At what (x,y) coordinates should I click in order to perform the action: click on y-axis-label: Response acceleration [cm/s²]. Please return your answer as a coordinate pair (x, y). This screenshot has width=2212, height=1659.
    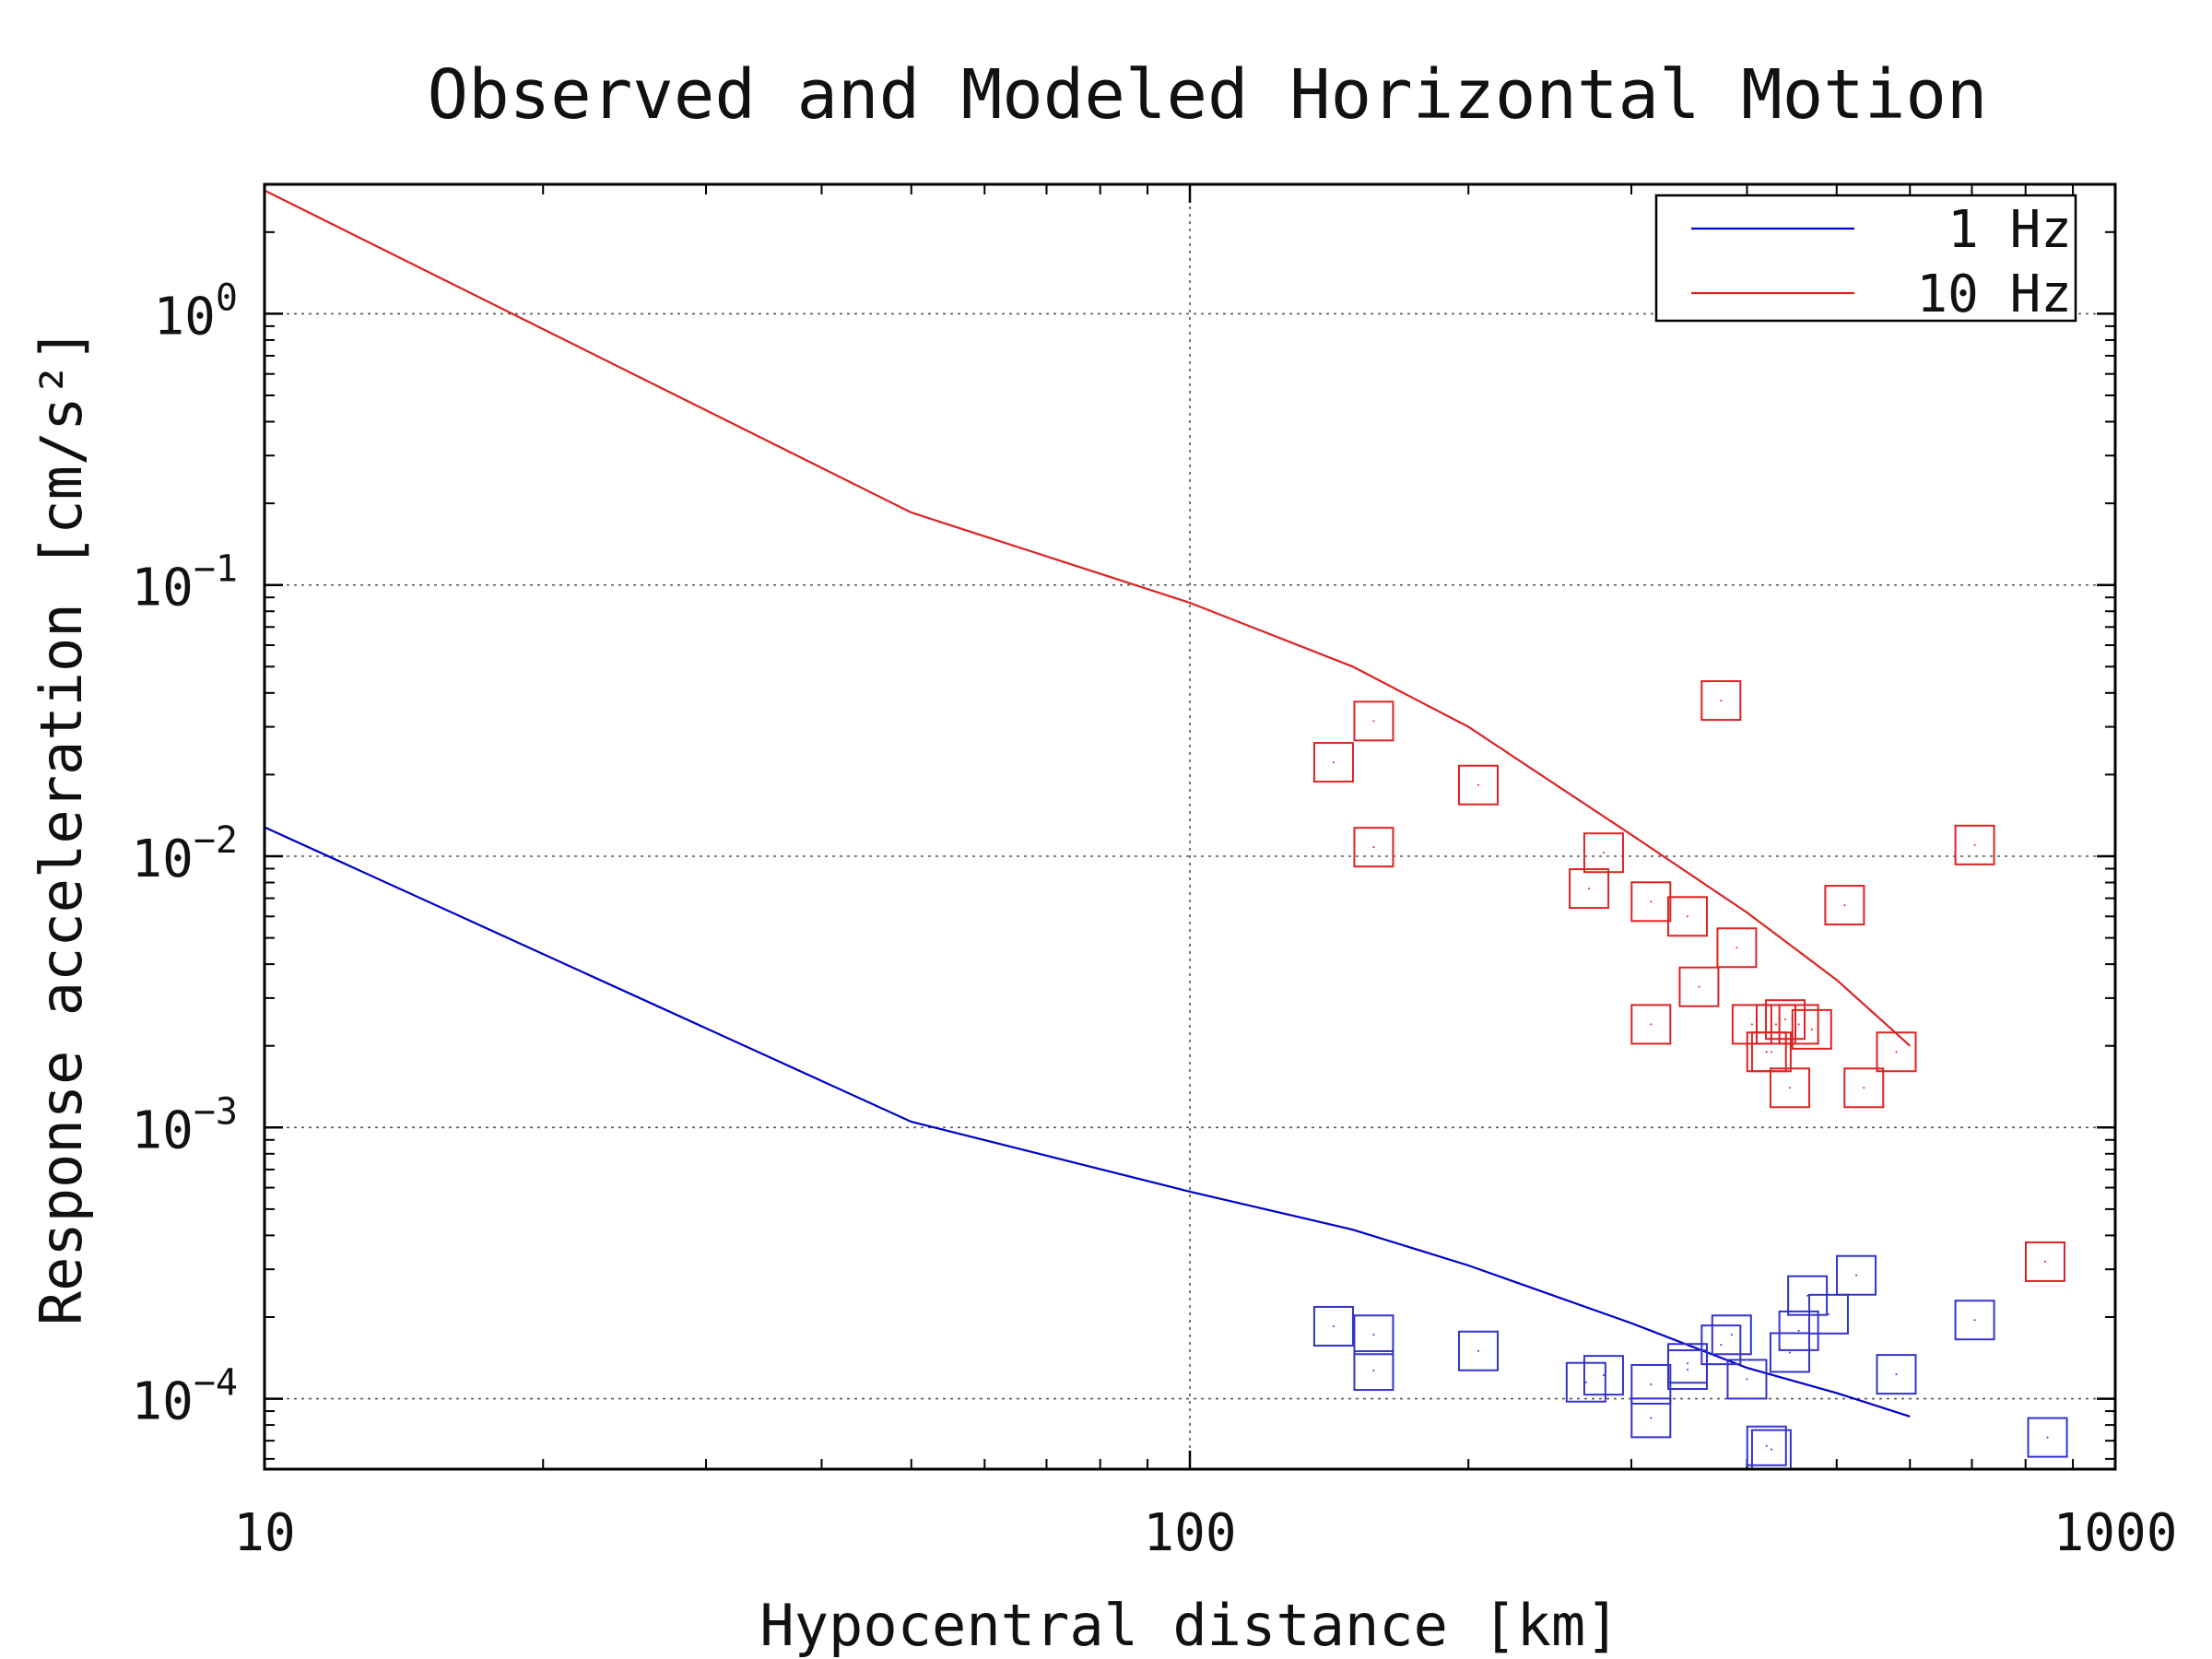
    Looking at the image, I should click on (61, 827).